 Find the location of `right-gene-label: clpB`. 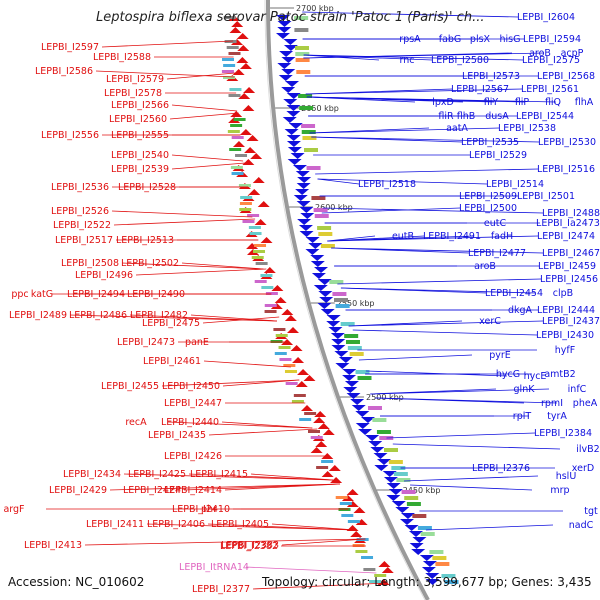

right-gene-label: clpB is located at coordinates (563, 293).